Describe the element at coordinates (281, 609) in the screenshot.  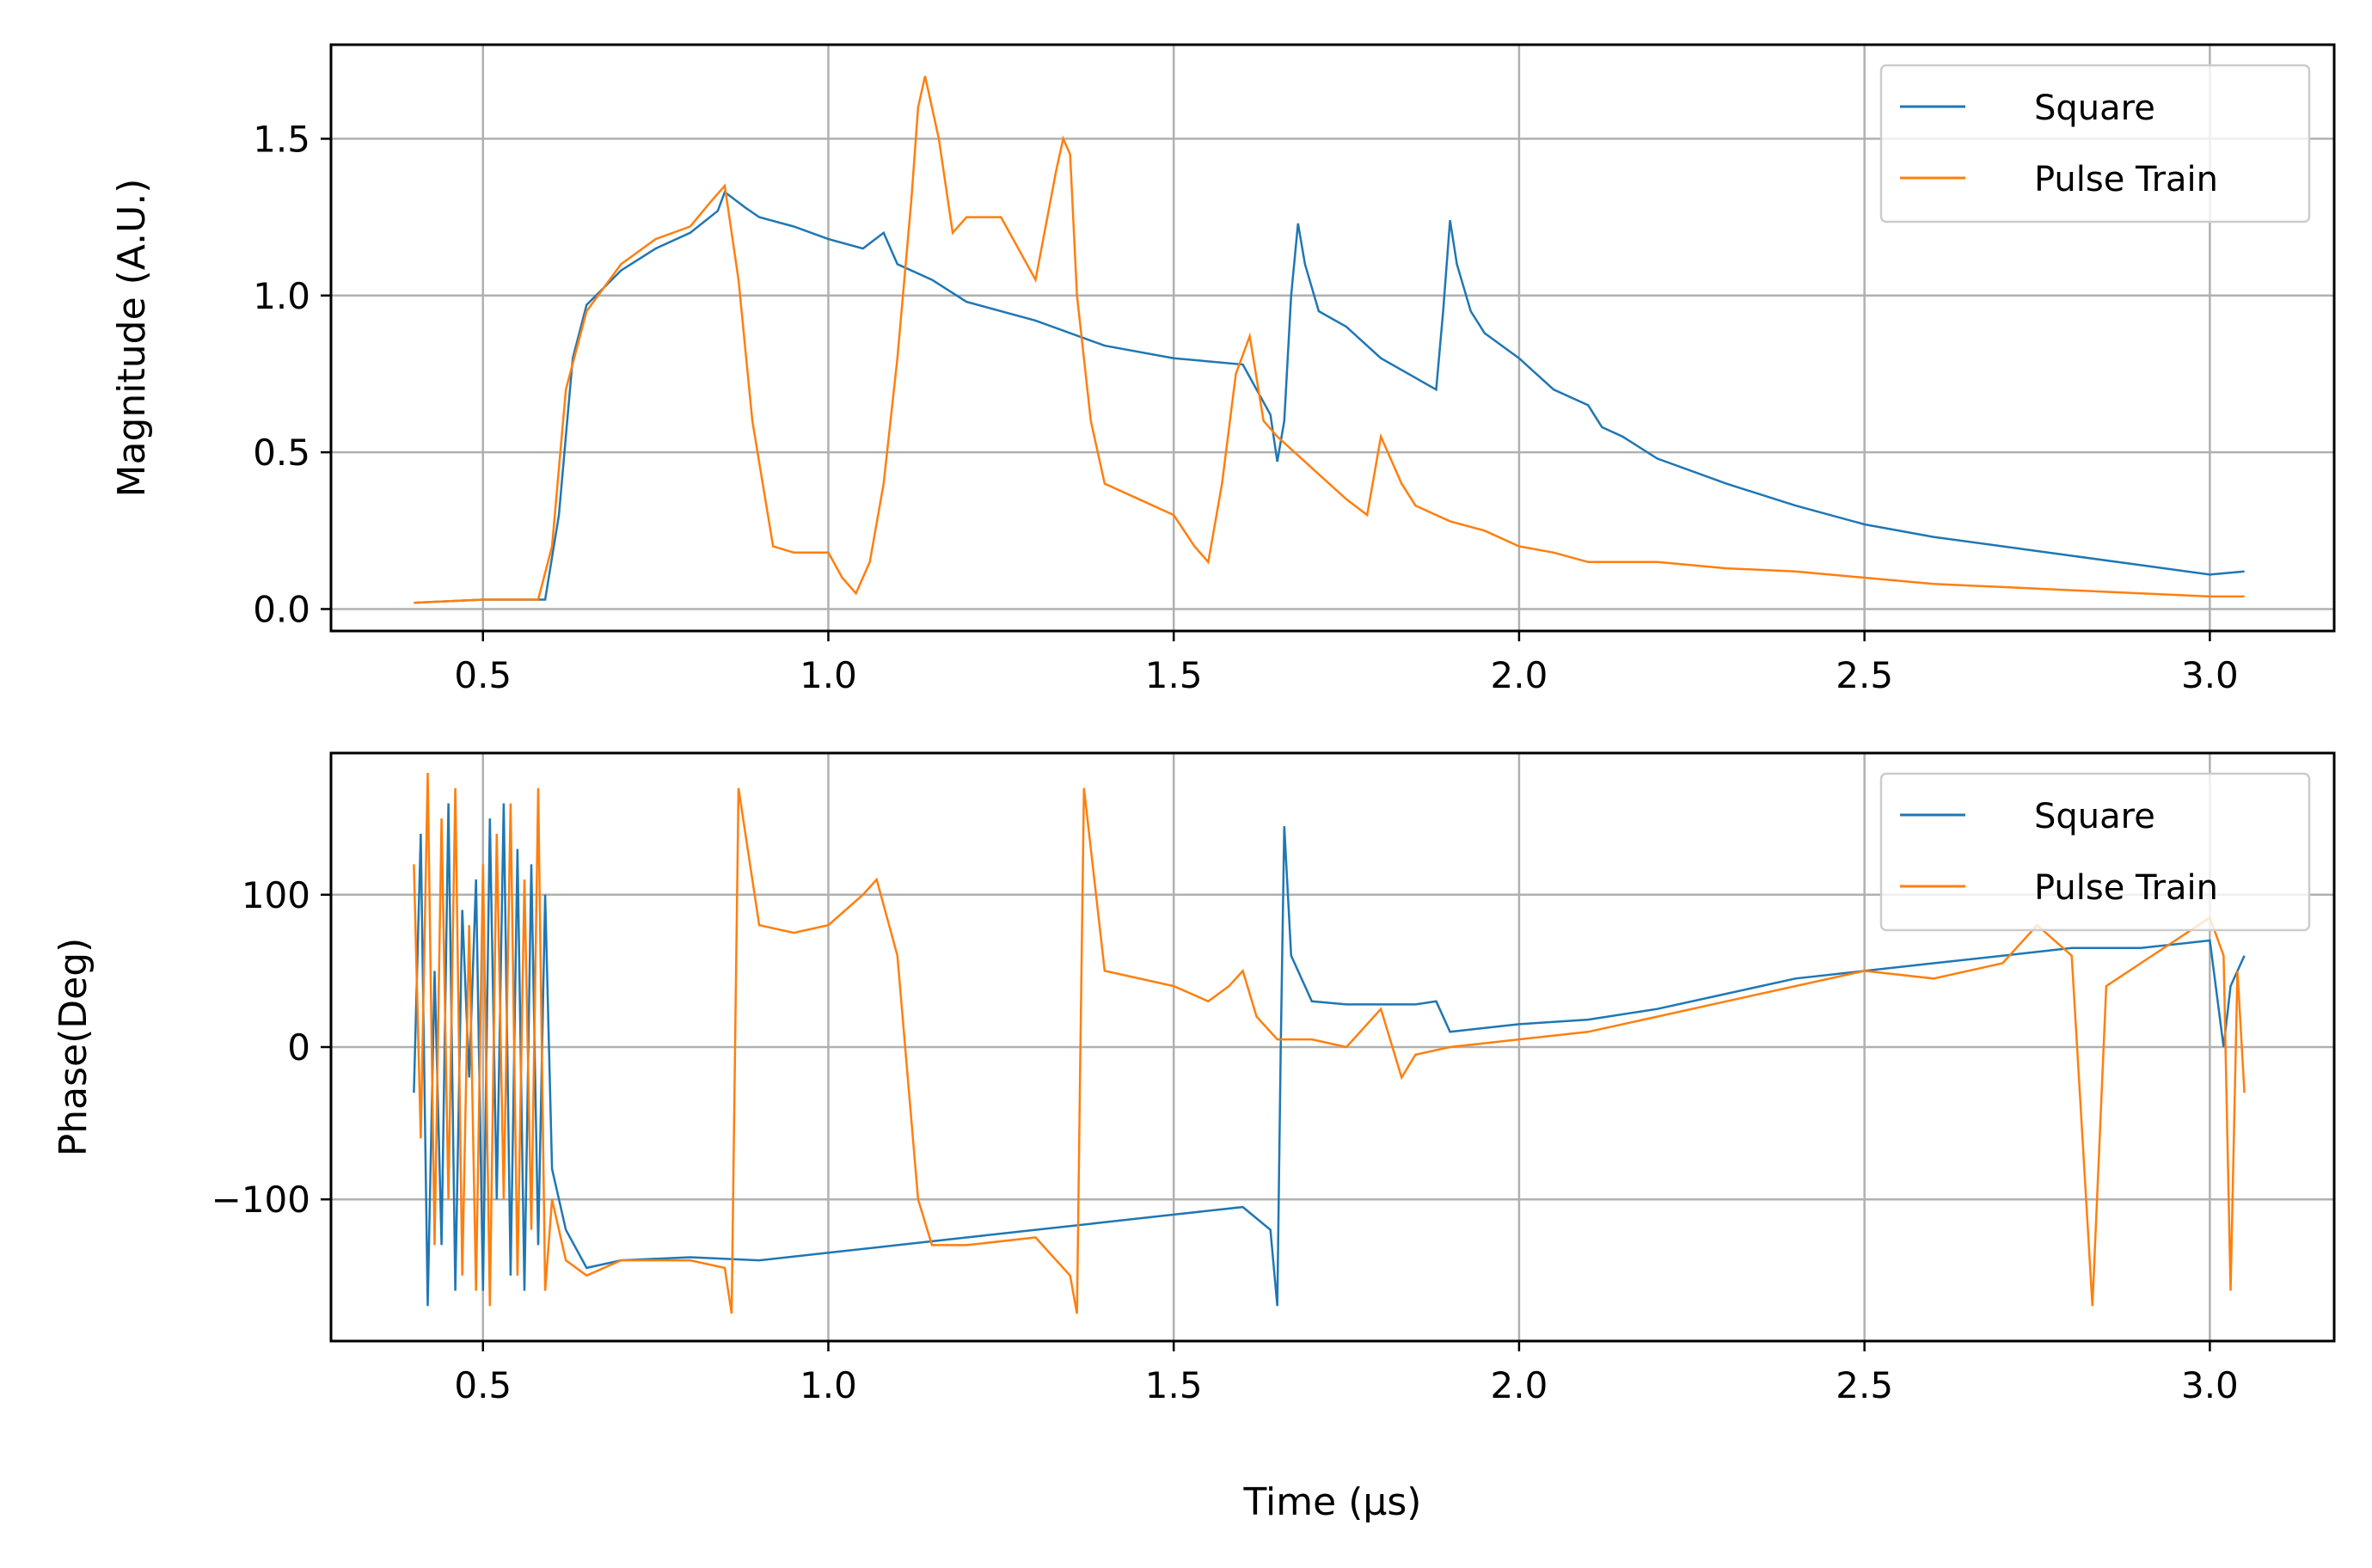
I see `magnitude-y-tick-label: 0.0` at that location.